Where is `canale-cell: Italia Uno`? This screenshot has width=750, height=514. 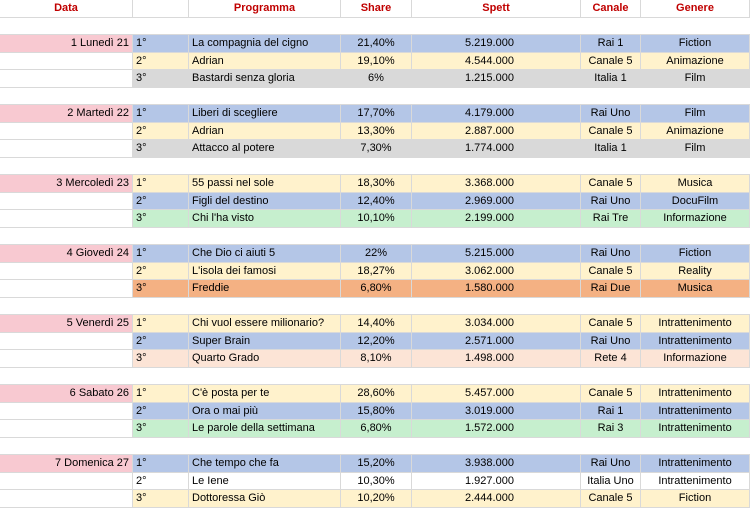
canale-cell: Italia Uno is located at coordinates (611, 480).